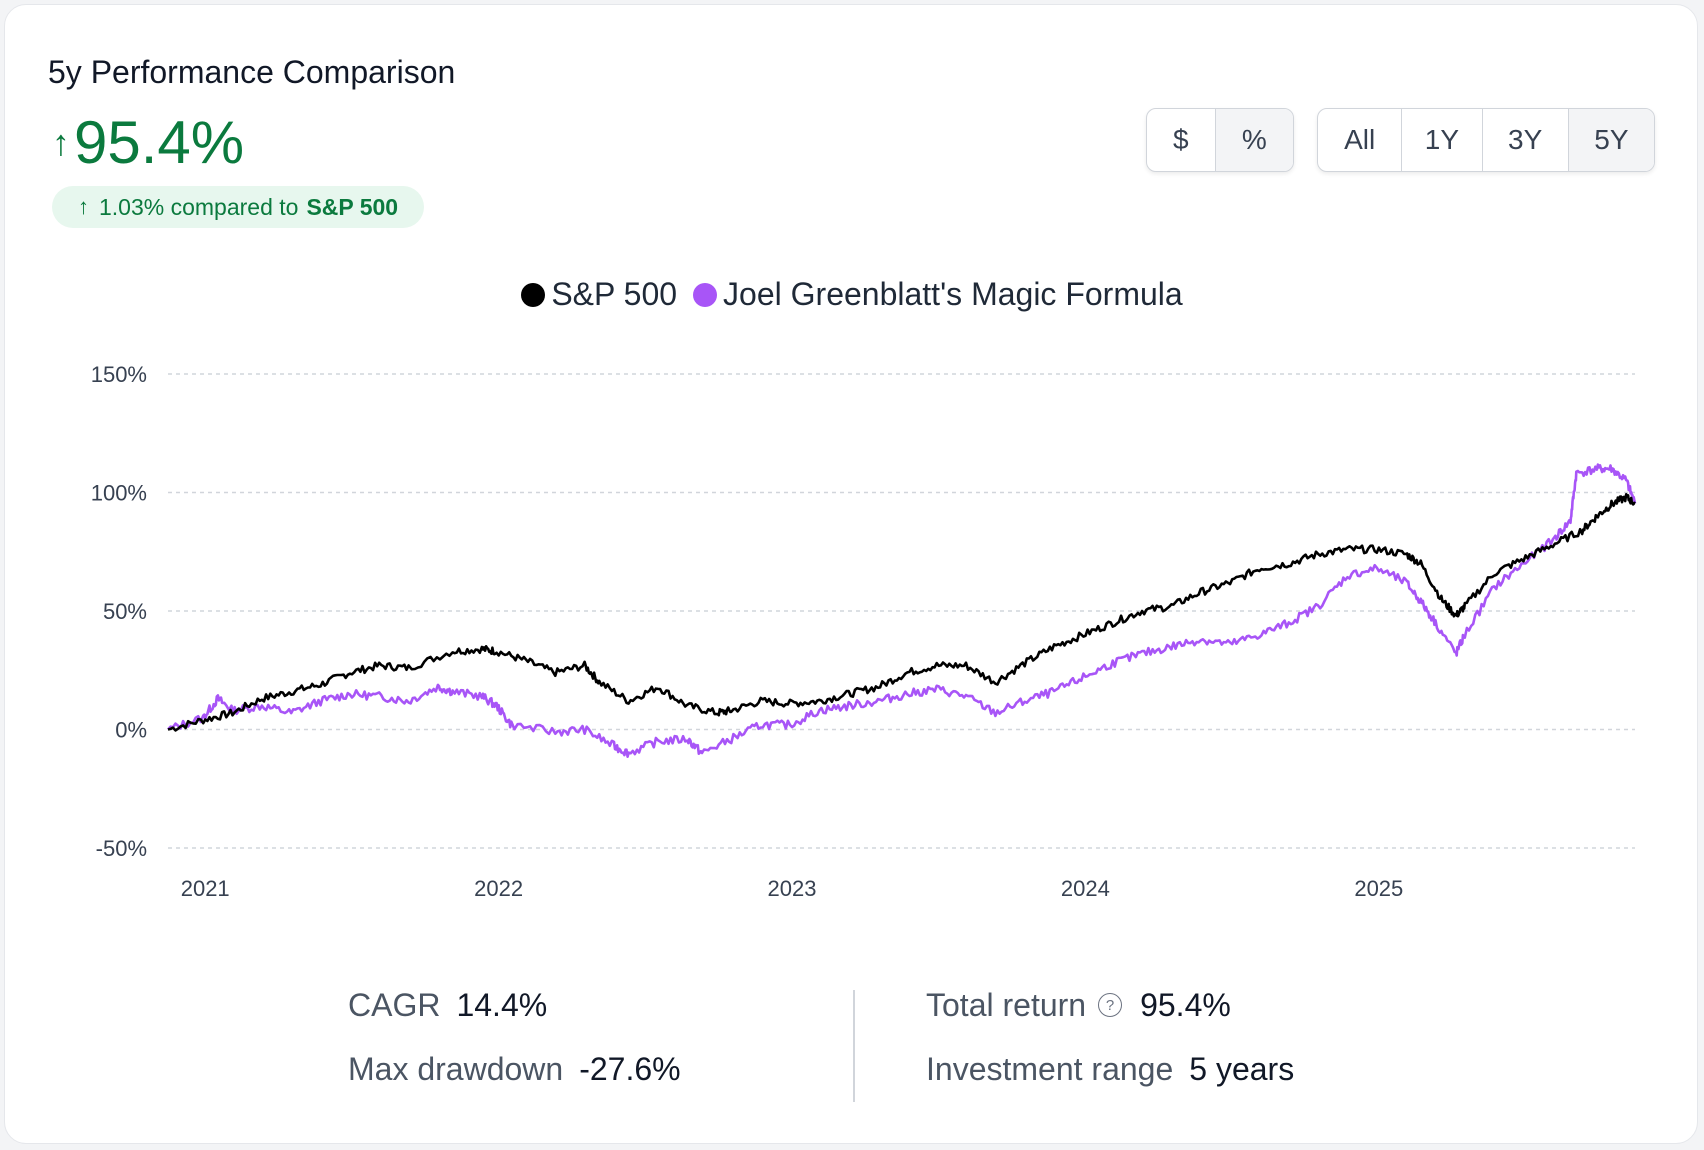 The image size is (1704, 1150). I want to click on unit-toggle: $ %, so click(1220, 140).